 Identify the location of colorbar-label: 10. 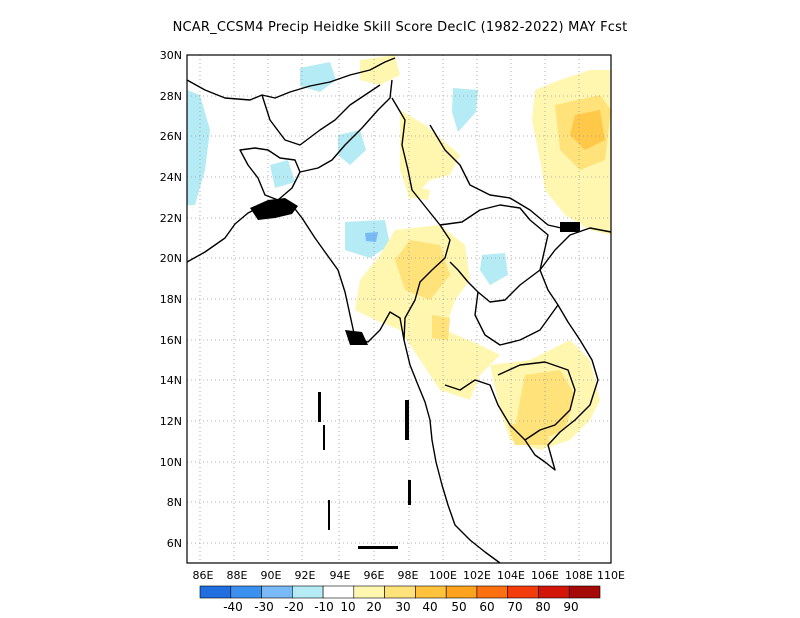
(347, 607).